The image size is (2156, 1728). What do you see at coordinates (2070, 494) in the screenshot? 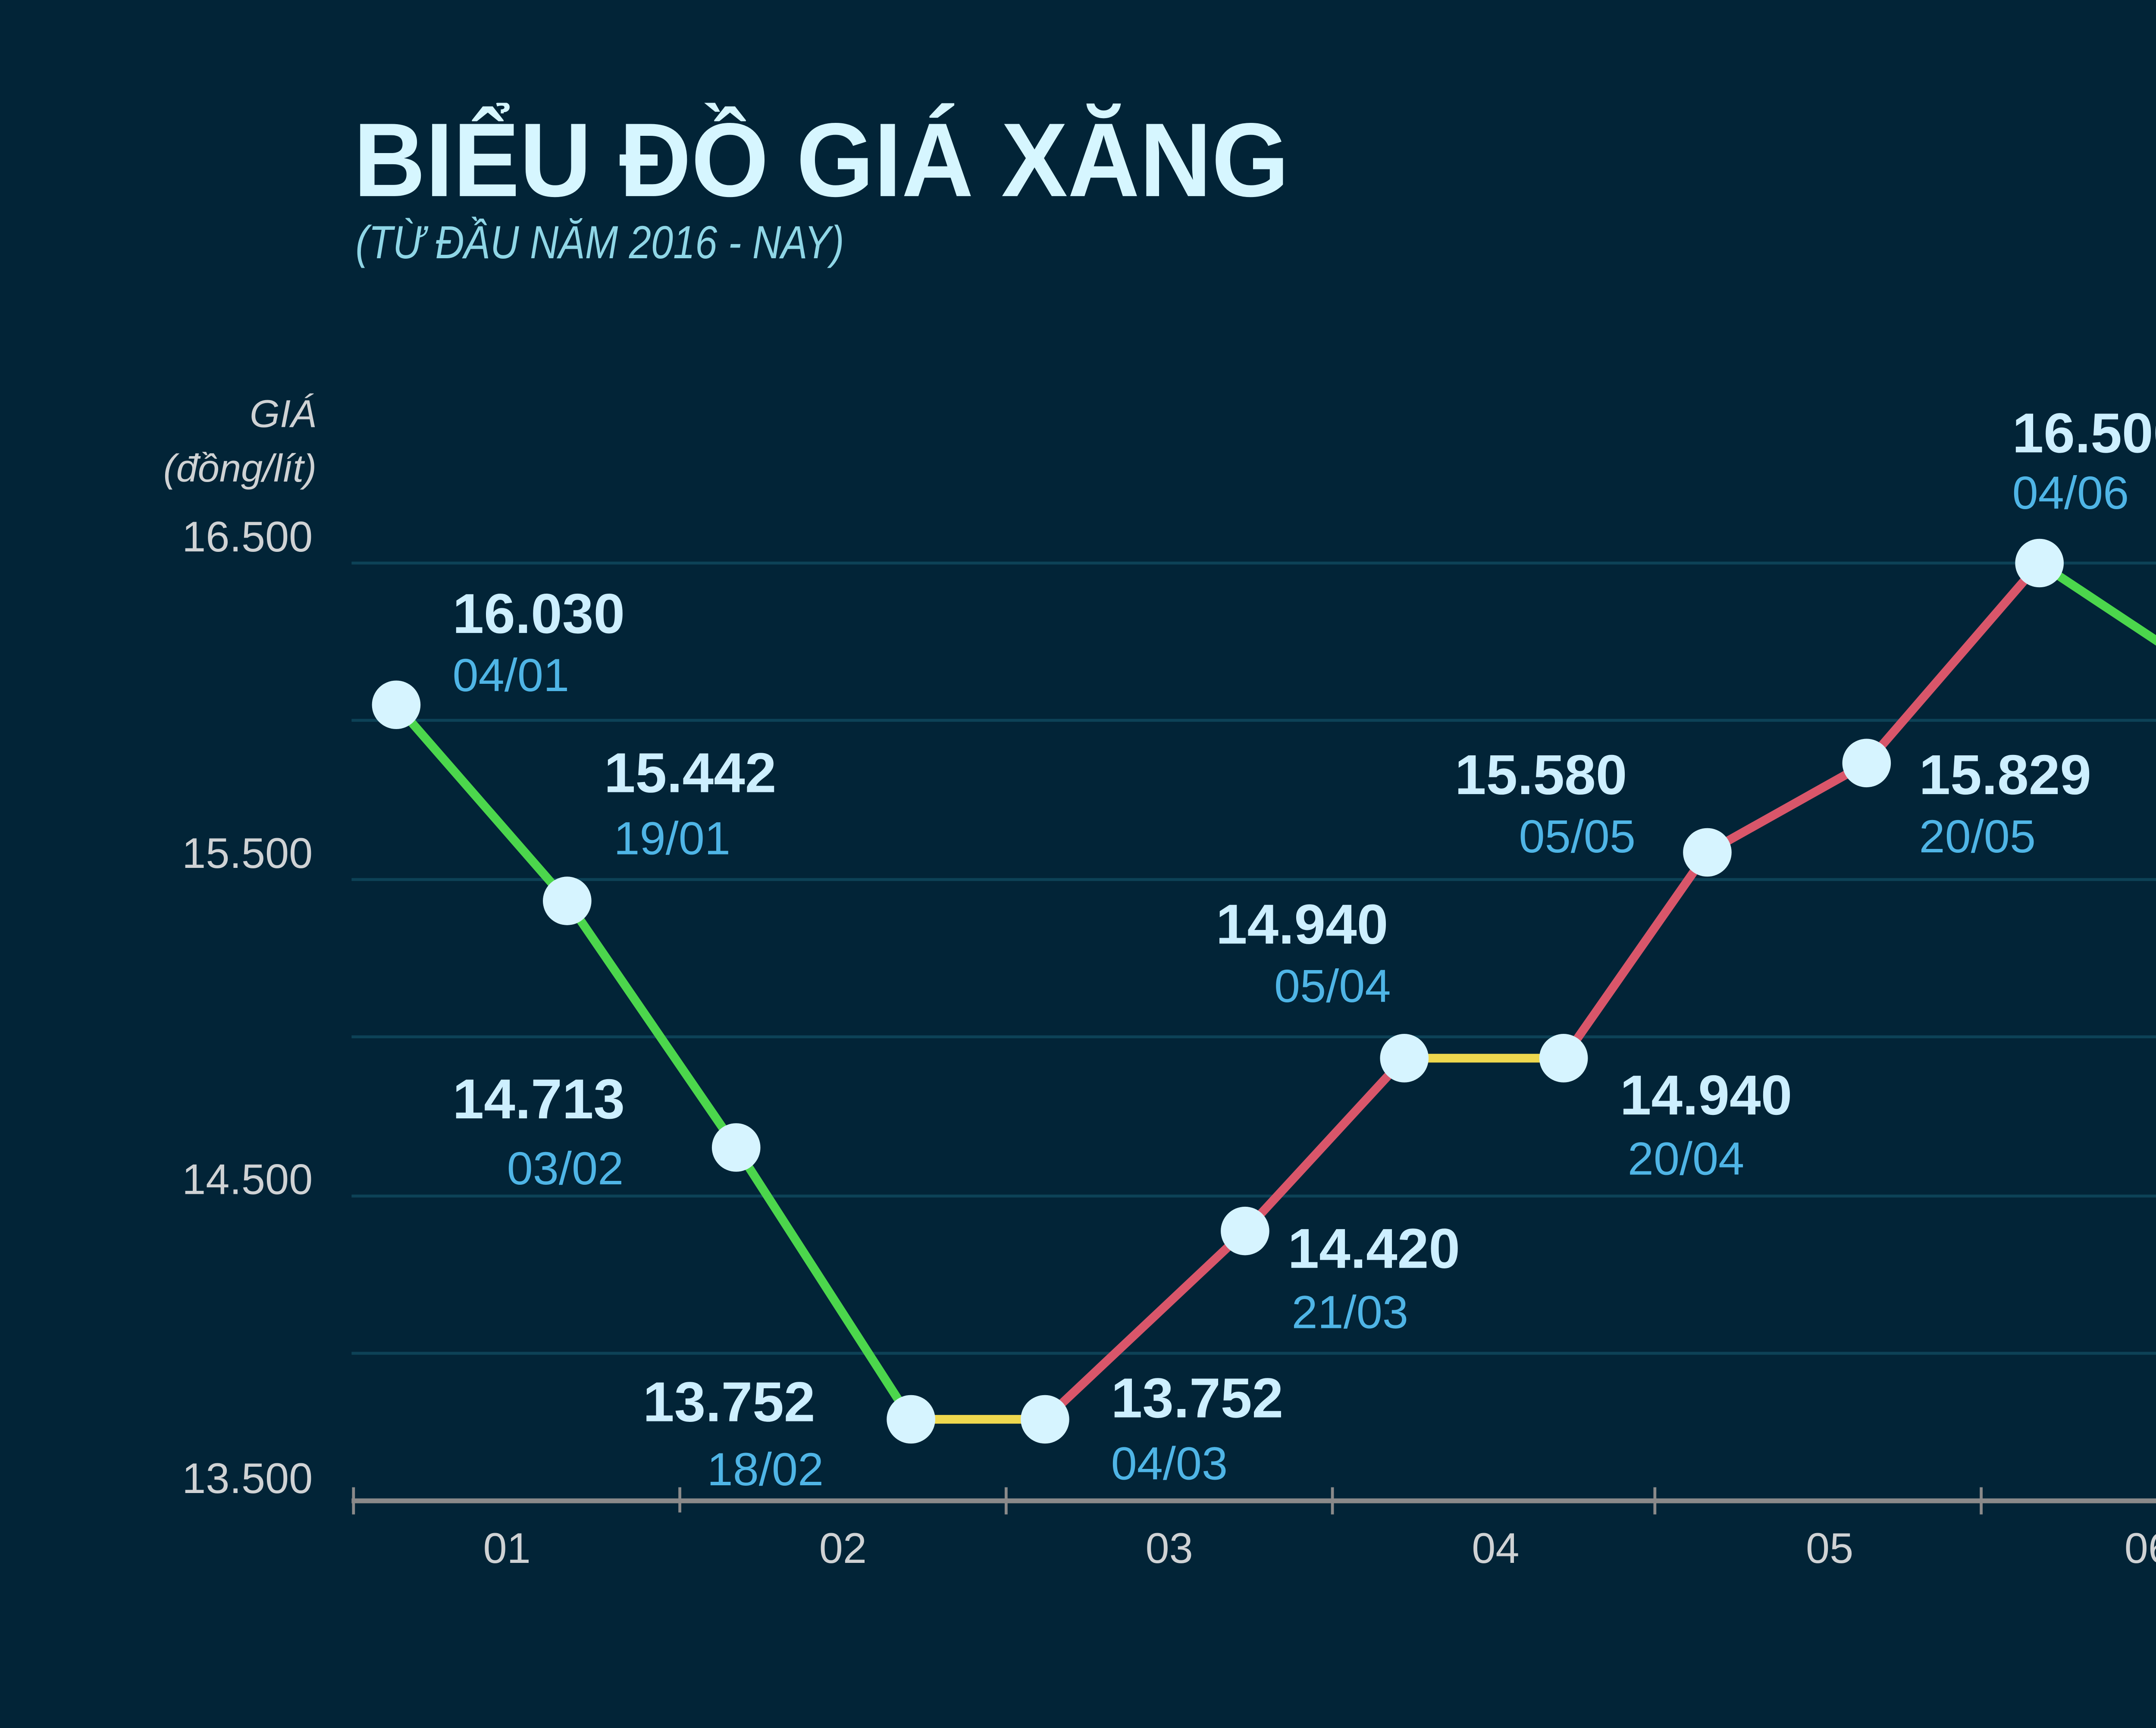
I see `point-date: 04/06` at bounding box center [2070, 494].